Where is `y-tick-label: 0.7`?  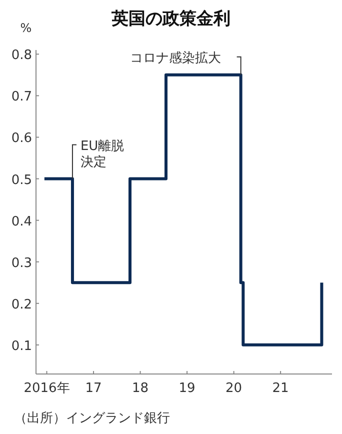
y-tick-label: 0.7 is located at coordinates (21, 97).